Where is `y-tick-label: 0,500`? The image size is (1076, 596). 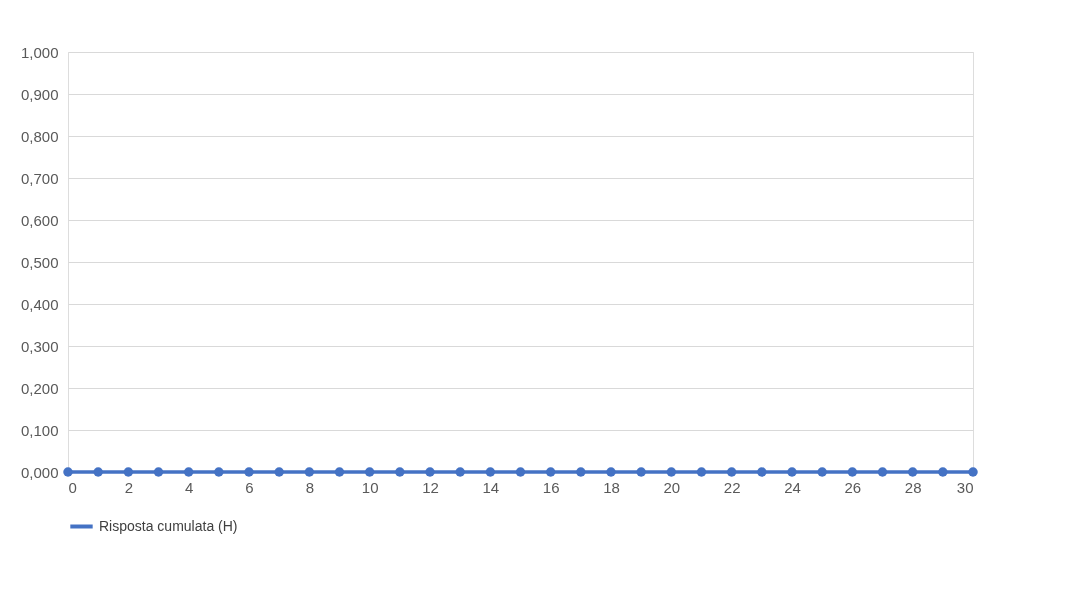 y-tick-label: 0,500 is located at coordinates (39, 262).